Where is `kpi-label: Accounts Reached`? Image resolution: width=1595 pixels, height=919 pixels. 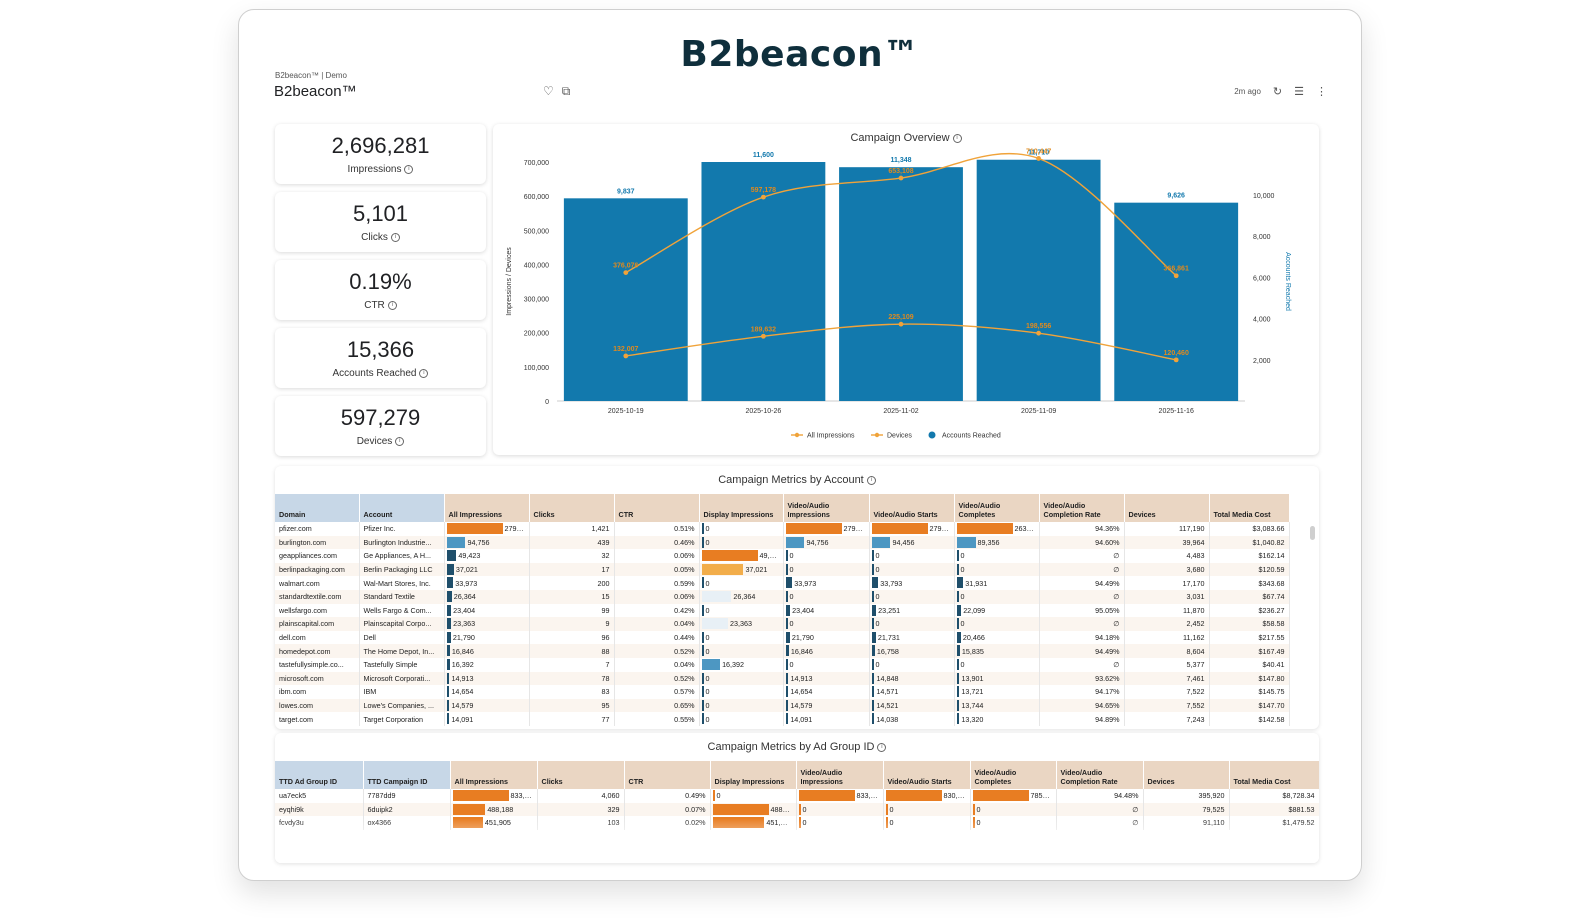 kpi-label: Accounts Reached is located at coordinates (374, 373).